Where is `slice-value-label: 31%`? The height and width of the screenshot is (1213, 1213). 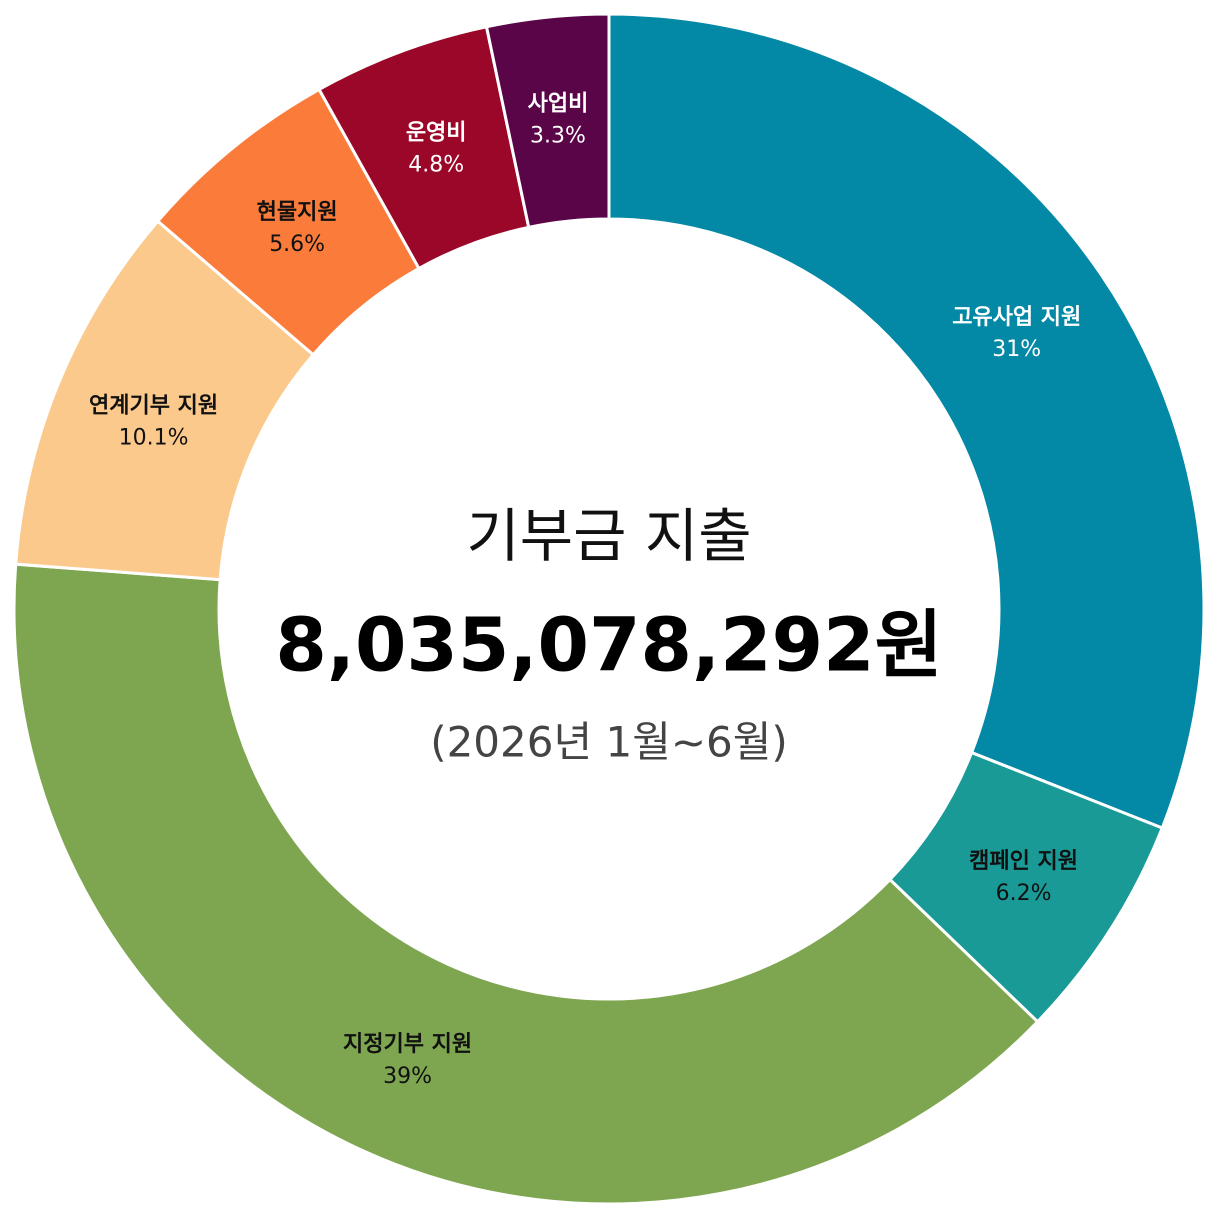 slice-value-label: 31% is located at coordinates (1016, 349).